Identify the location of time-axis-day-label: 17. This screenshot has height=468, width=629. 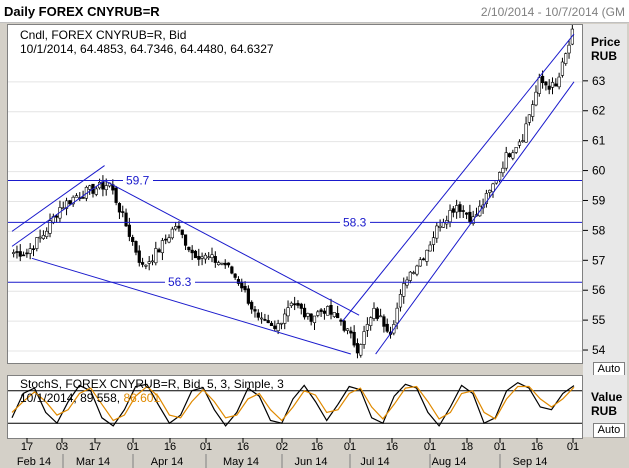
(27, 447).